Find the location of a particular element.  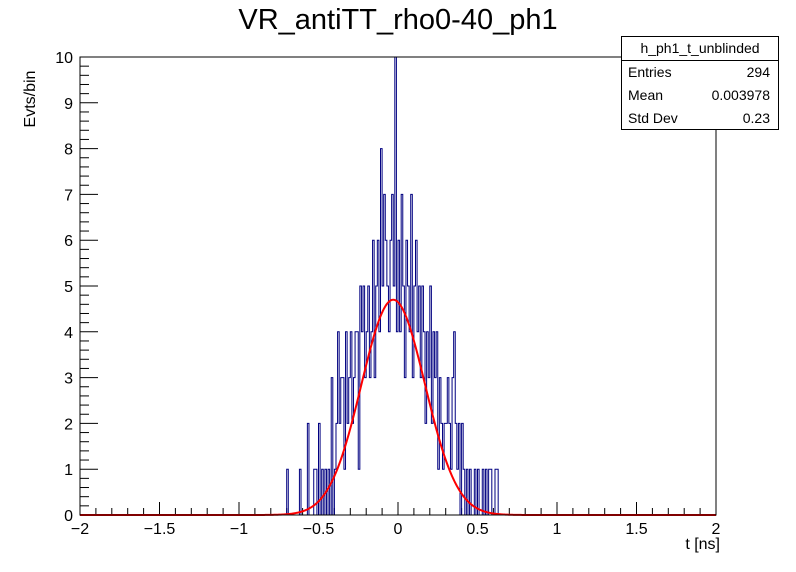

stats-box-title: h_ph1_t_unblinded is located at coordinates (700, 49).